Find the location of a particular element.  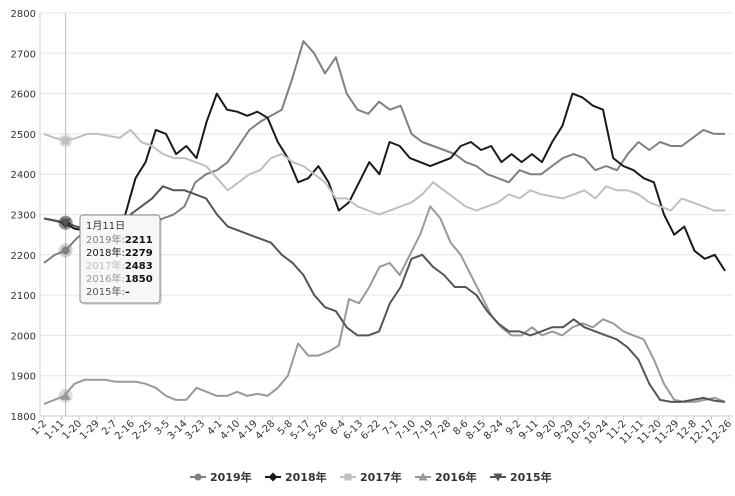

legend: 2019年 2018年 2017年 2016年 2015年 is located at coordinates (371, 477).